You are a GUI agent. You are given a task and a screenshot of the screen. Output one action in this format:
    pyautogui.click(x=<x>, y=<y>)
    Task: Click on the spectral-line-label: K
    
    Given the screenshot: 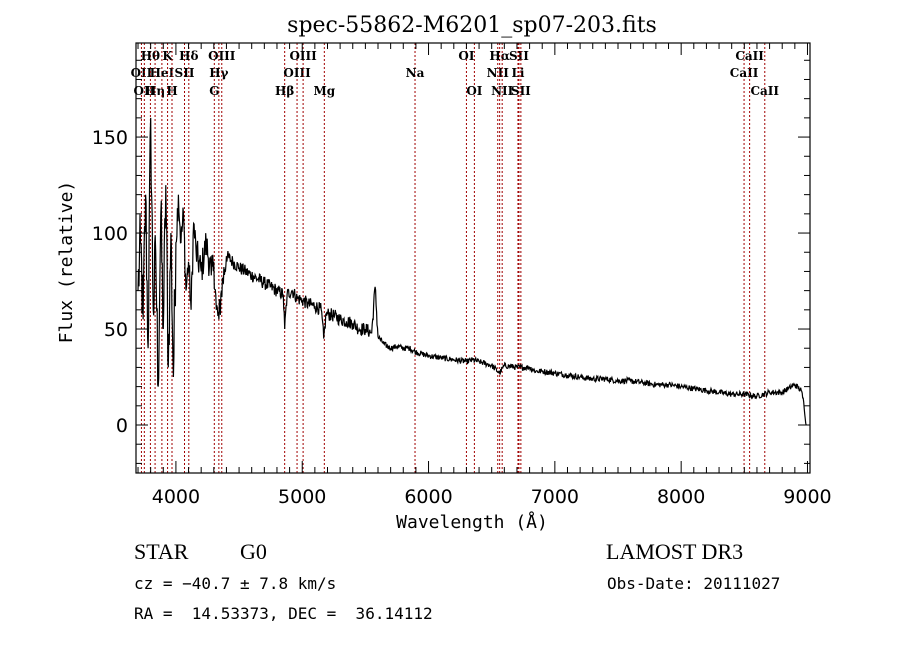 What is the action you would take?
    pyautogui.click(x=167, y=56)
    